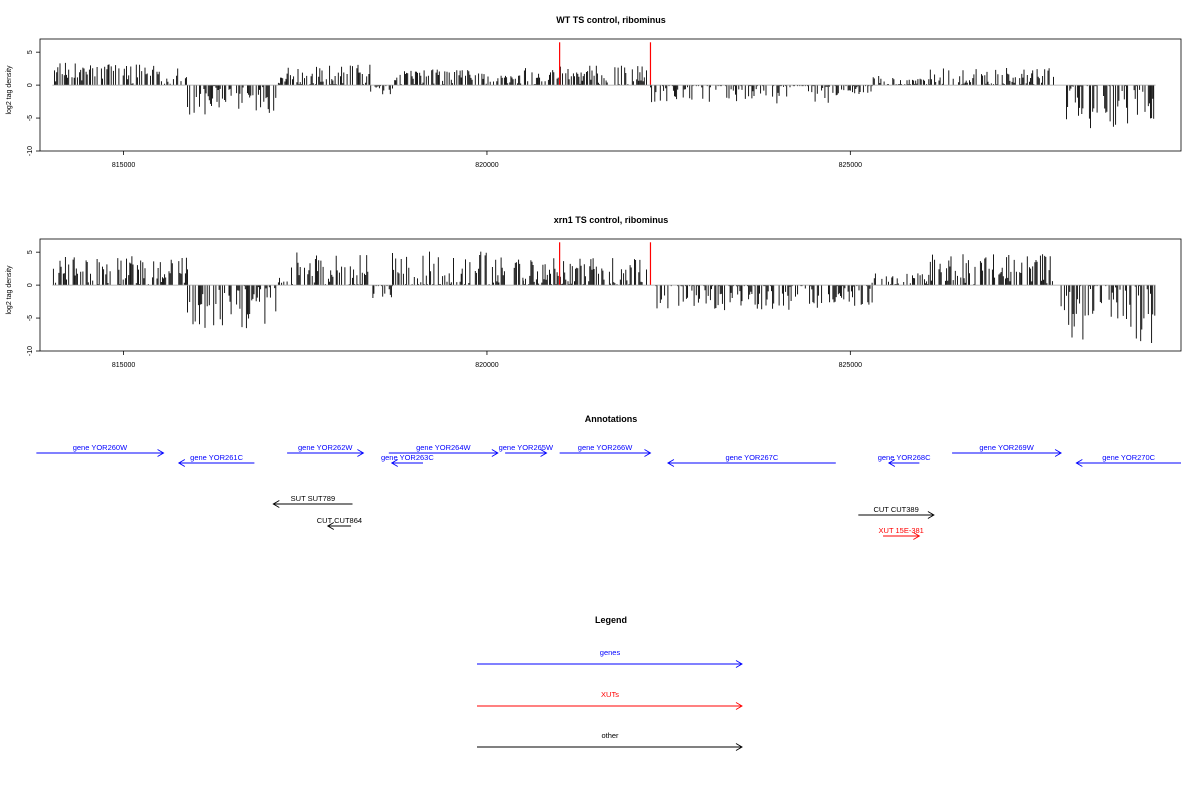 This screenshot has width=1200, height=800. I want to click on annotation-label: gene YOR268C, so click(904, 457).